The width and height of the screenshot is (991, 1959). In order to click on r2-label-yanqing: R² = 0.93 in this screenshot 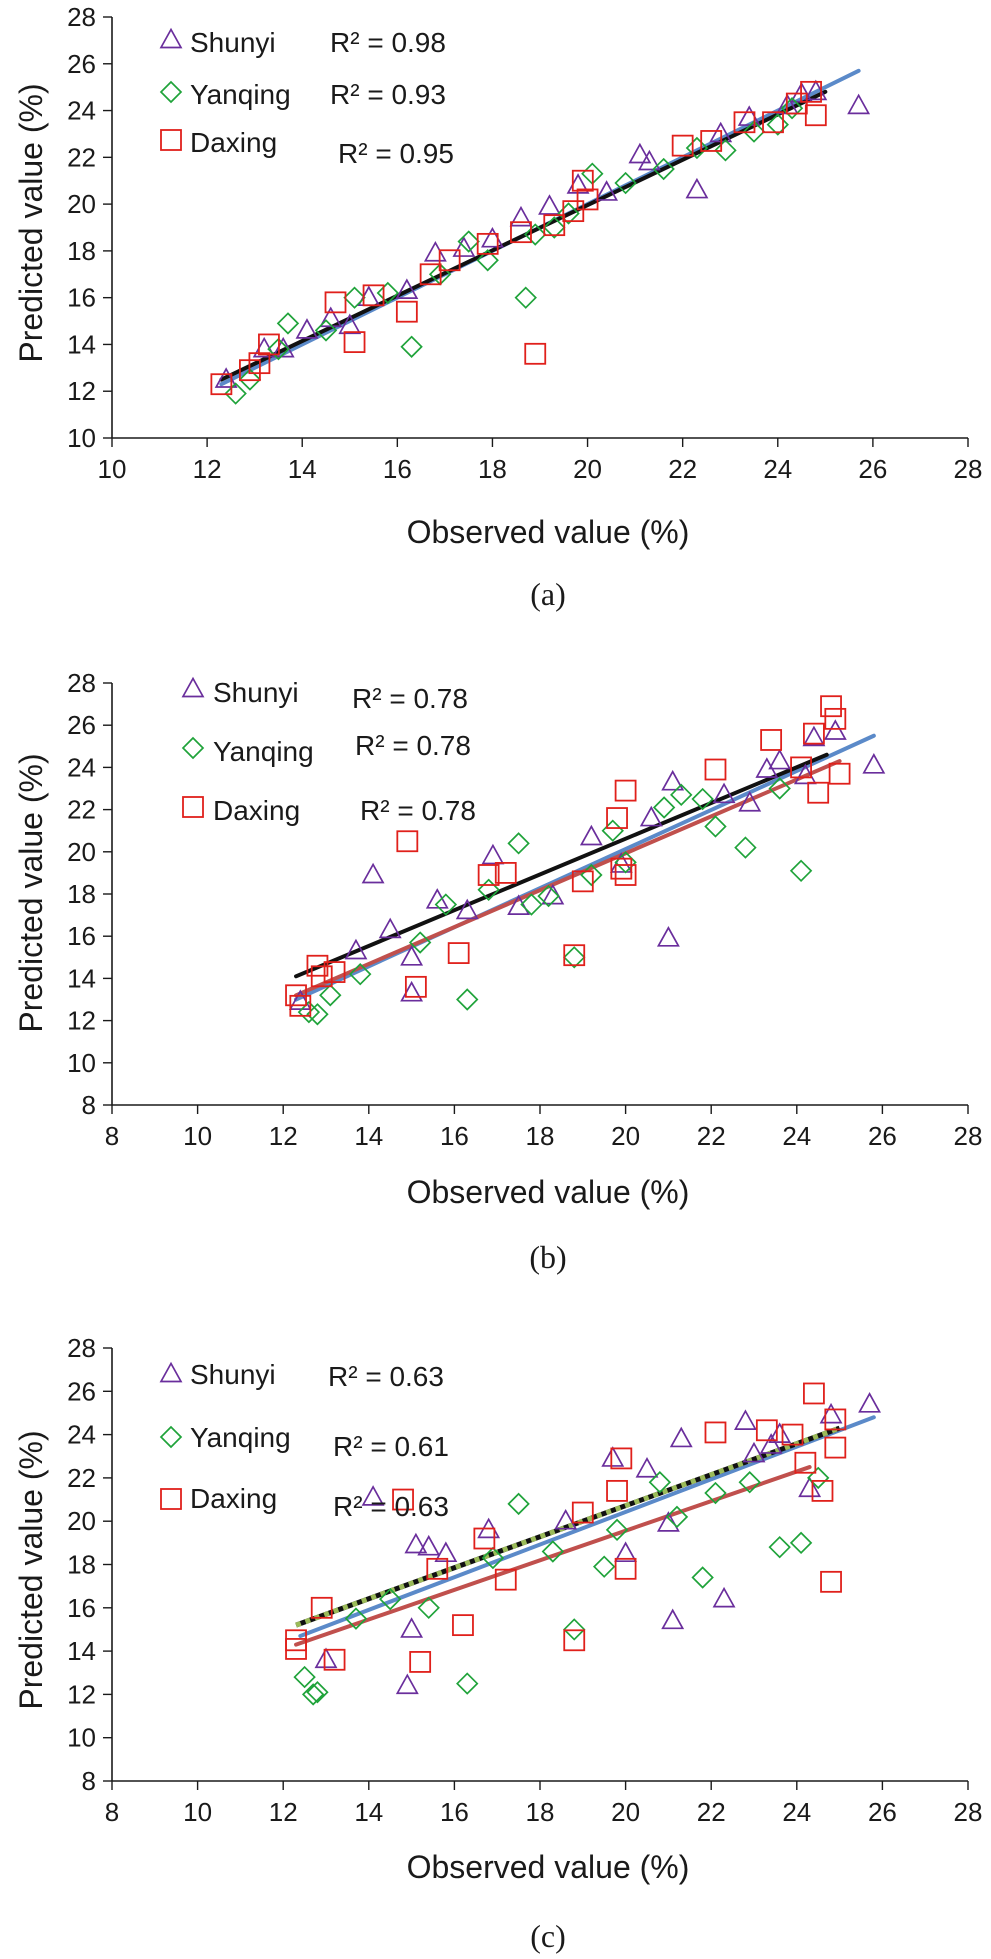, I will do `click(388, 94)`.